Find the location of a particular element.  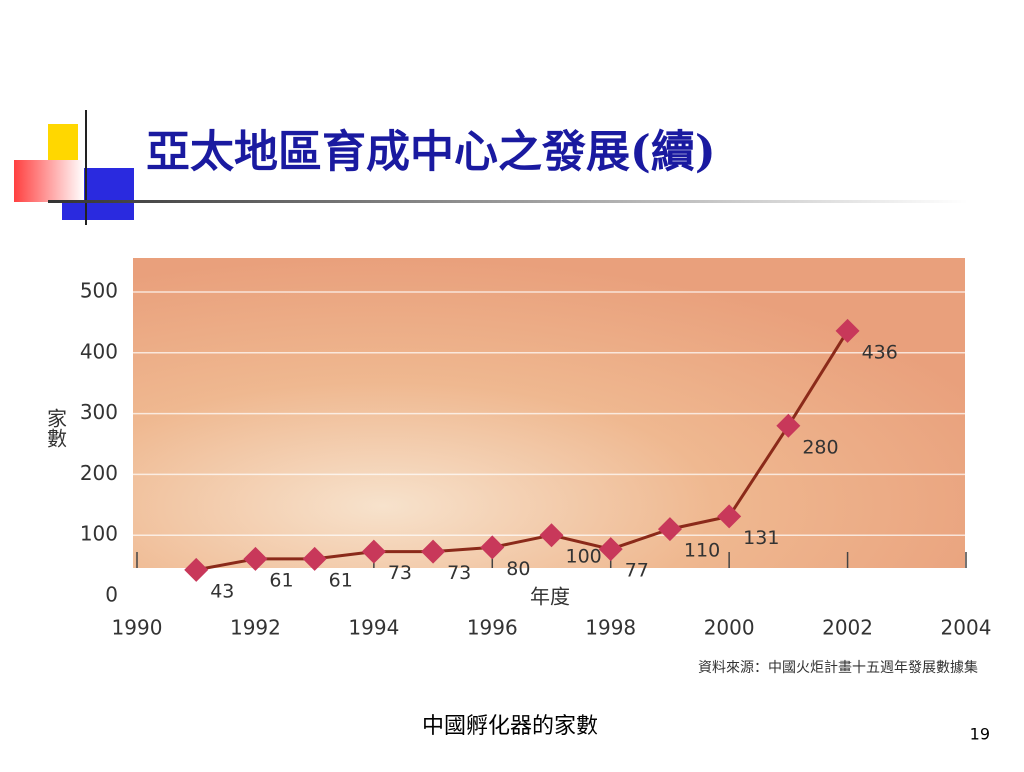

x-tick-label: 1996 is located at coordinates (492, 628).